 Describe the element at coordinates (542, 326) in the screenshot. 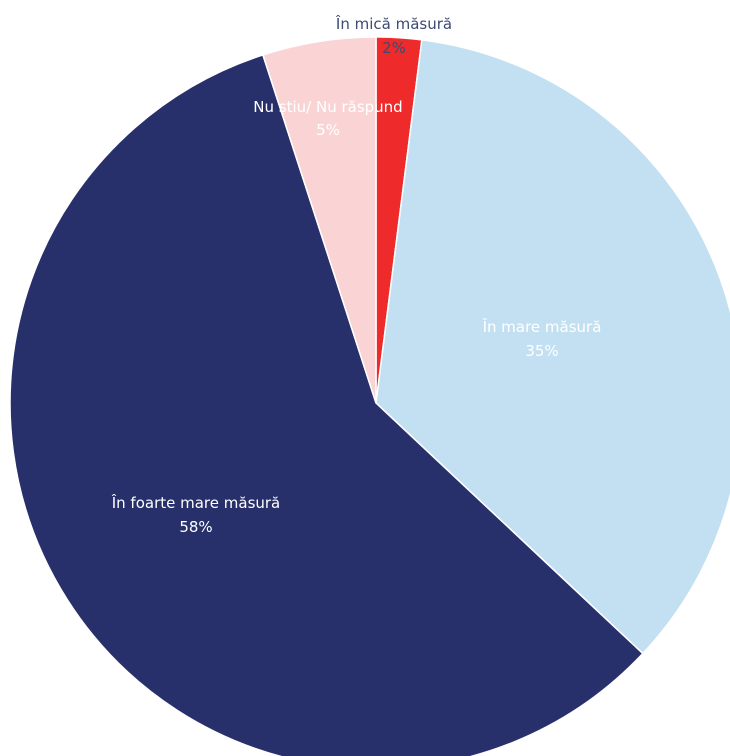

I see `slice-category-label: În mare măsură` at that location.